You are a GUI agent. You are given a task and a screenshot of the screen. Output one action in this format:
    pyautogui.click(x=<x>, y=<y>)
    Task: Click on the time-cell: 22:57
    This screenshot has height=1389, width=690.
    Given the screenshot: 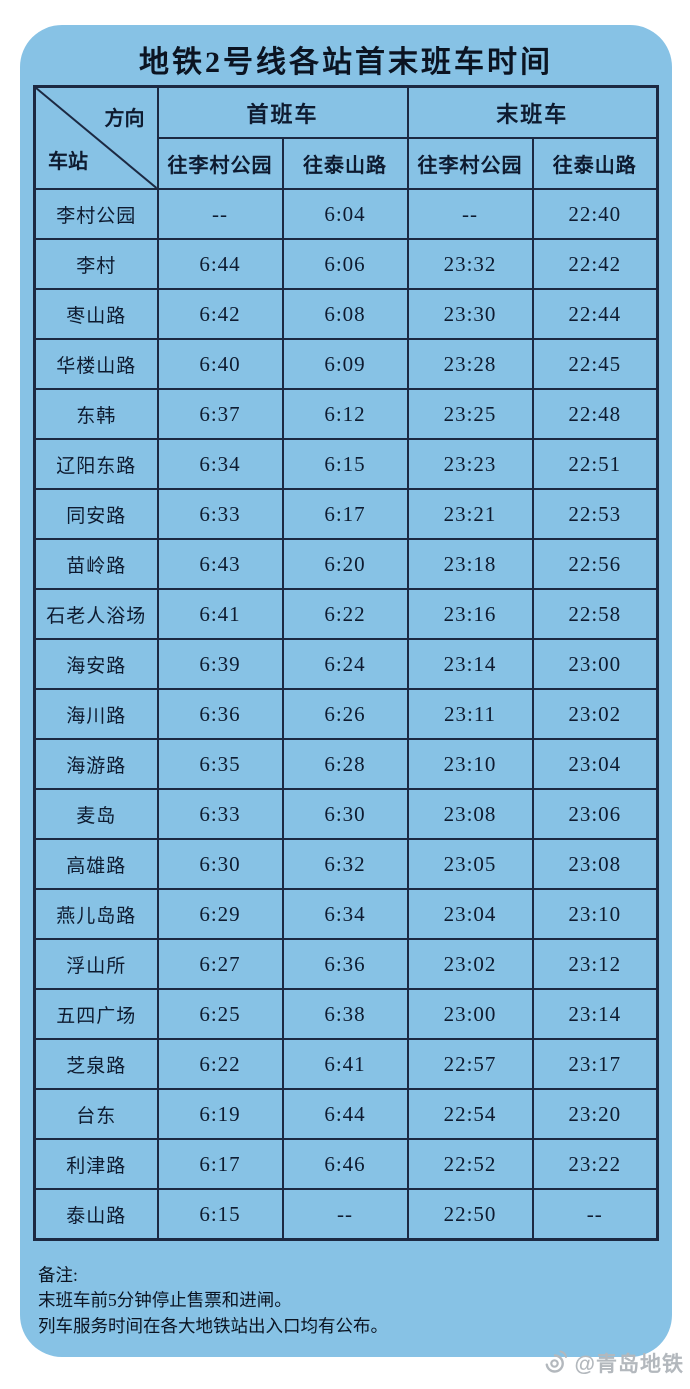 What is the action you would take?
    pyautogui.click(x=470, y=1064)
    